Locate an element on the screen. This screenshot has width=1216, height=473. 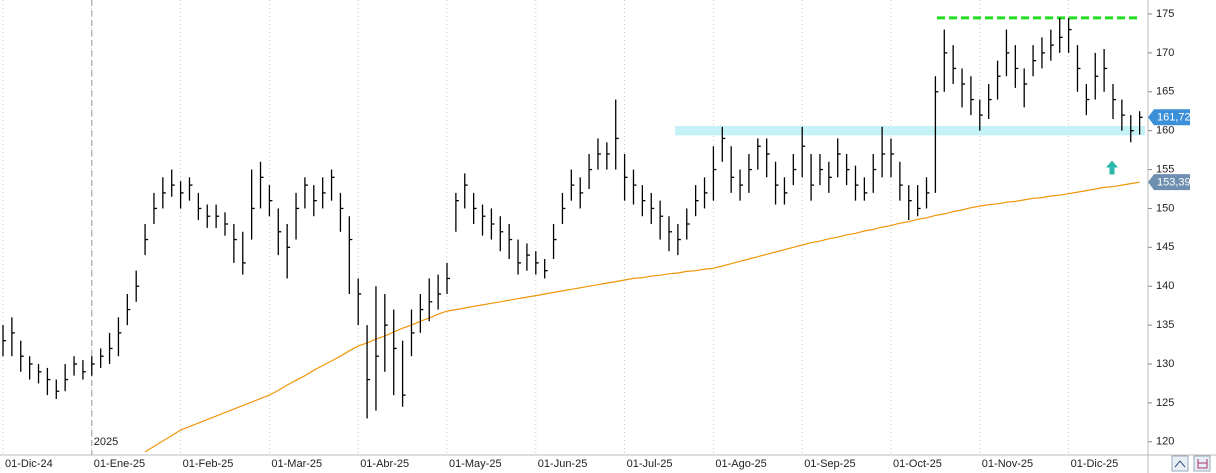
x-tick-label: 01-Nov-25 is located at coordinates (1007, 464).